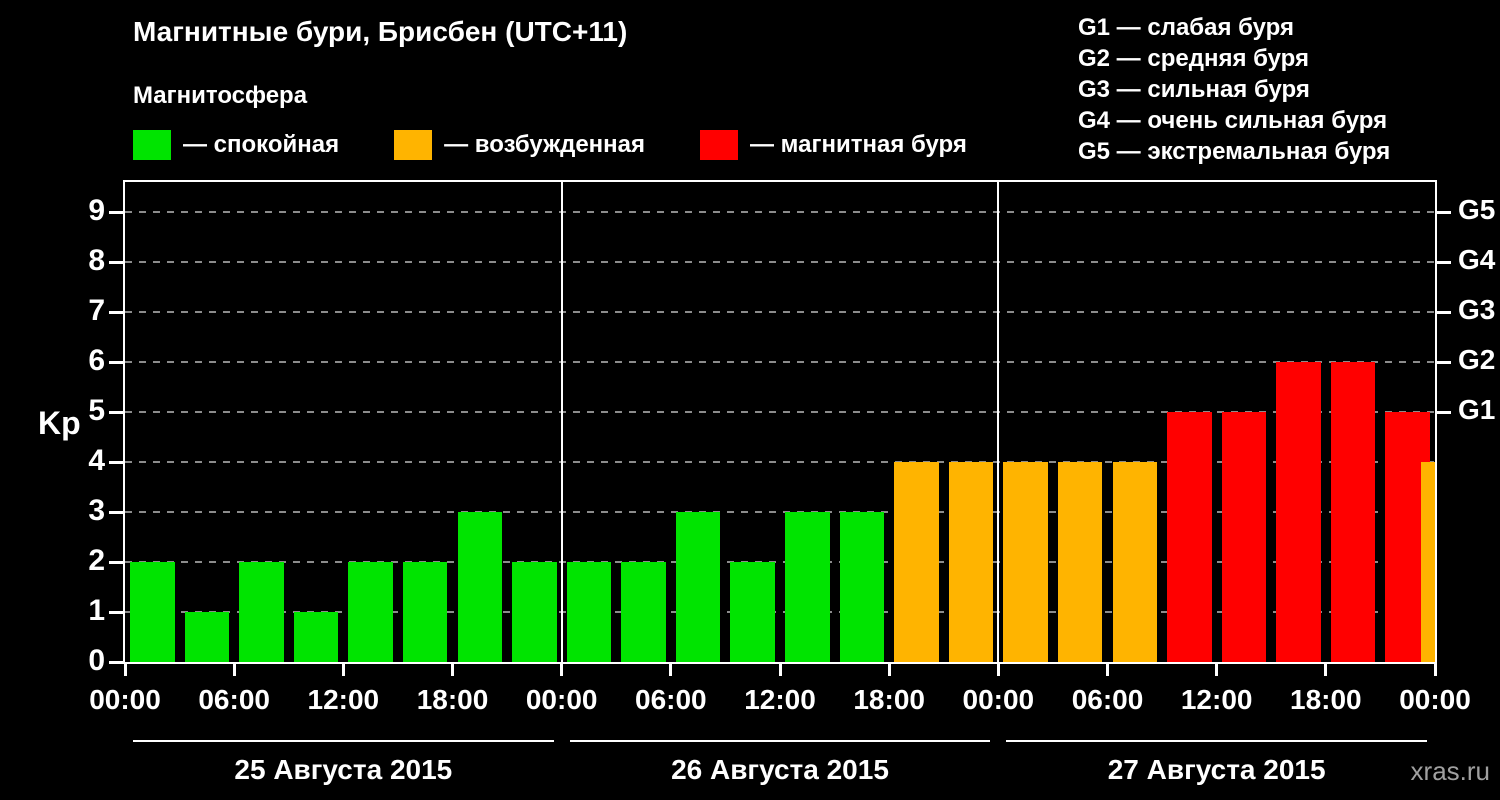 This screenshot has width=1500, height=800. Describe the element at coordinates (998, 422) in the screenshot. I see `day-boundary-line` at that location.